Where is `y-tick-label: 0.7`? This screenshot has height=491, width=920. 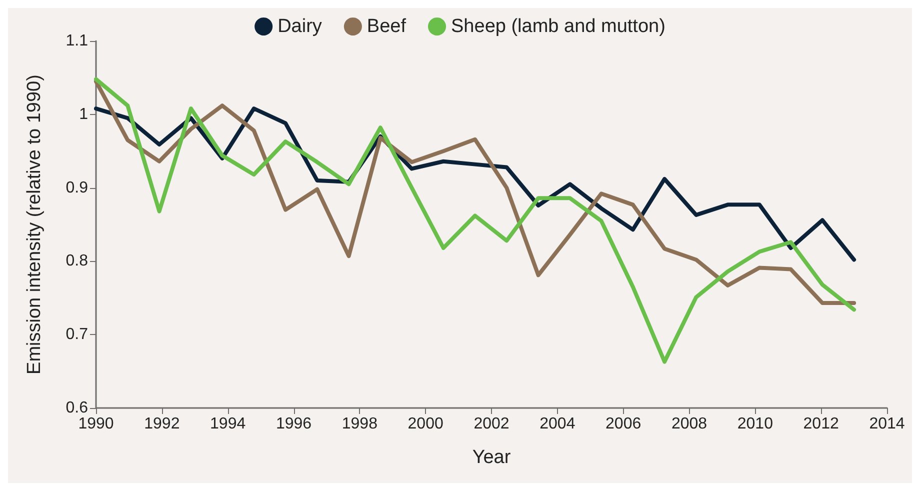
y-tick-label: 0.7 is located at coordinates (77, 335).